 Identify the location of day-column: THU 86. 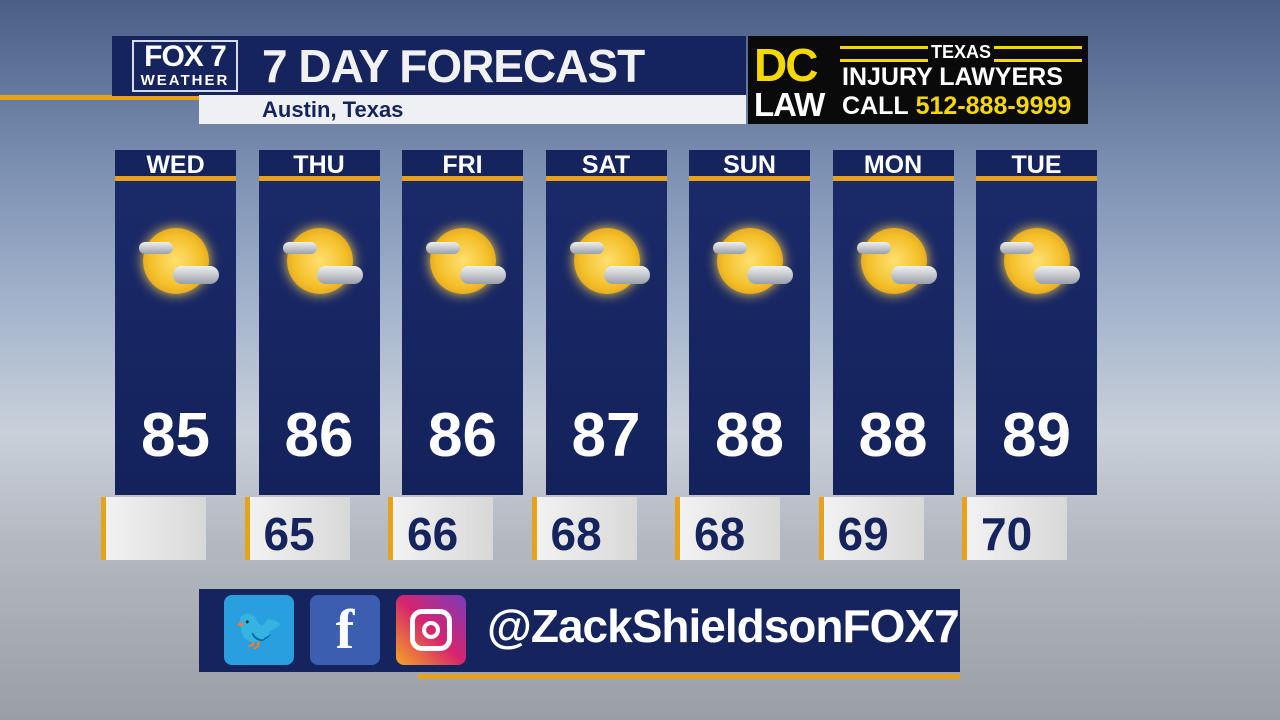
(319, 322).